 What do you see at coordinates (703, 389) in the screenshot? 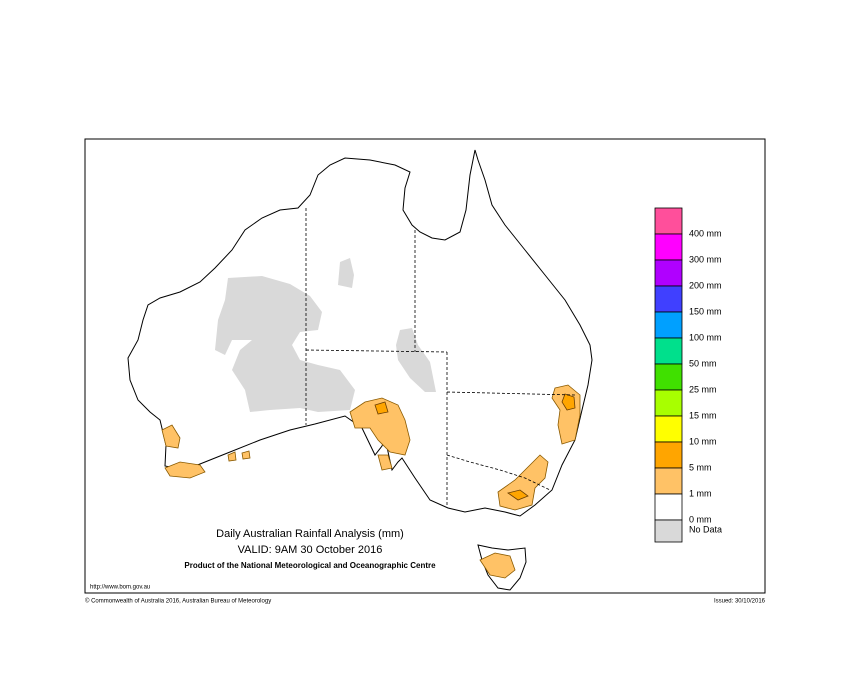
I see `legend-label: 25 mm` at bounding box center [703, 389].